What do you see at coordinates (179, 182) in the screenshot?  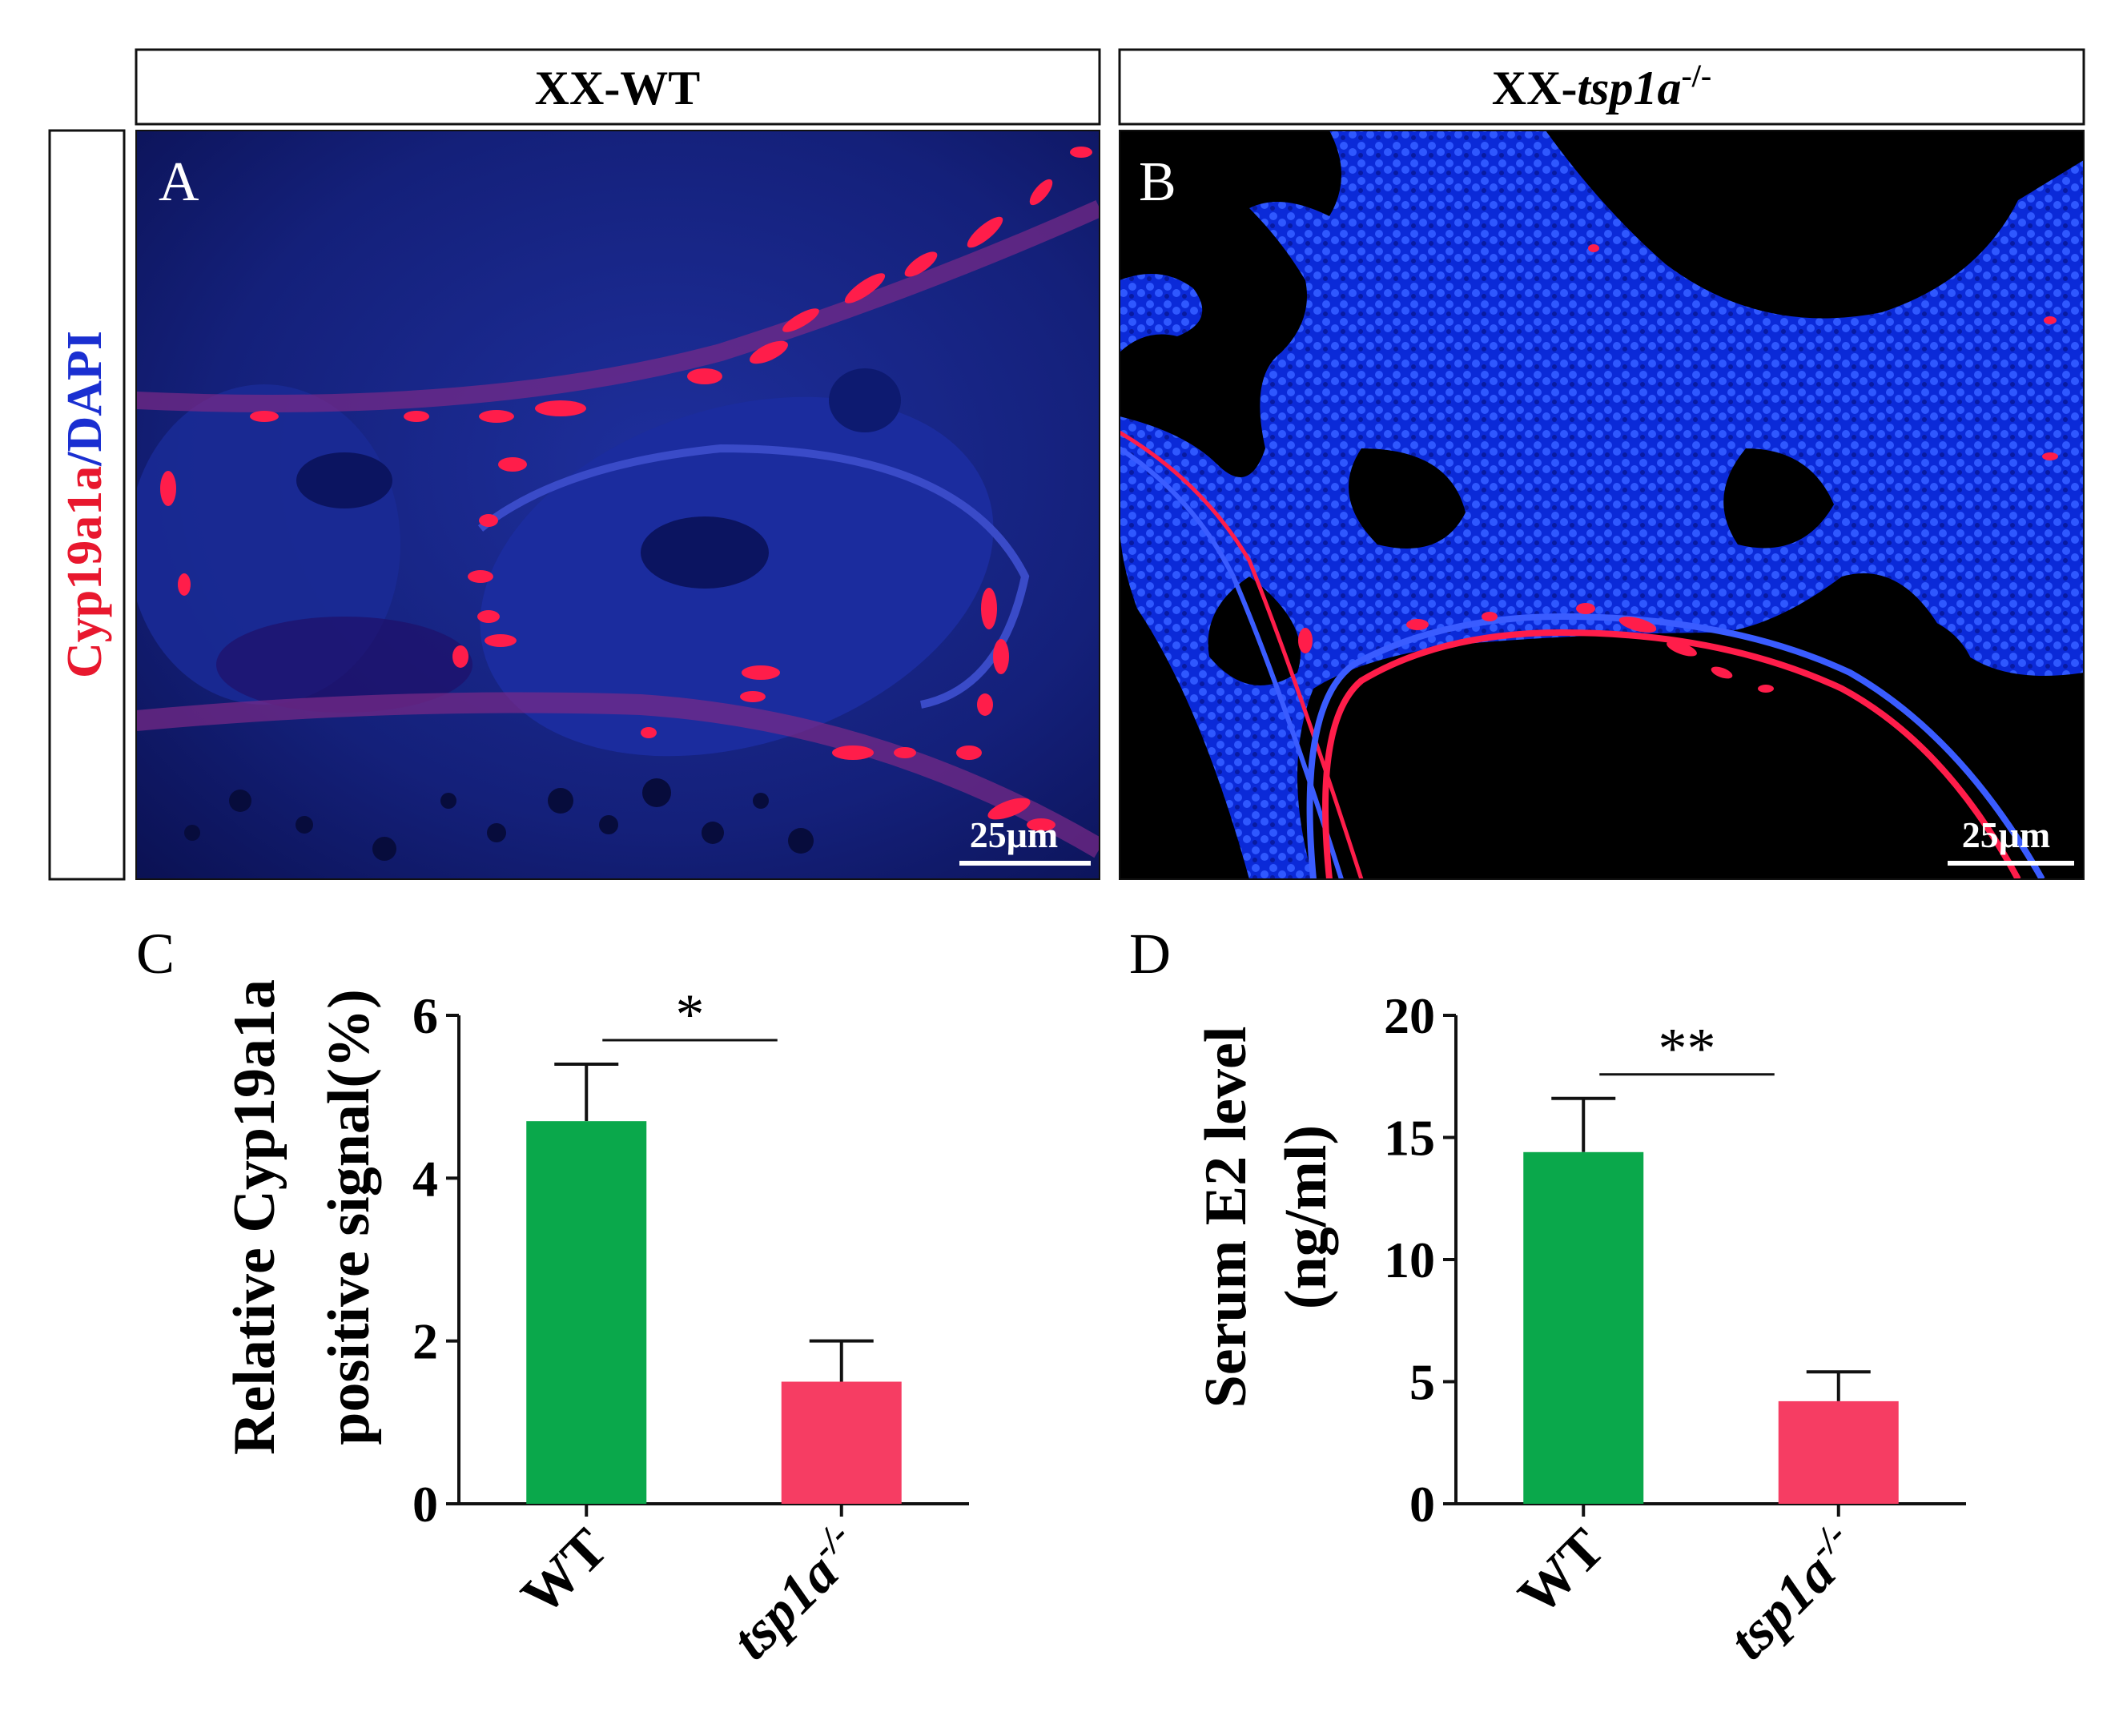 I see `panel-letter-a: A` at bounding box center [179, 182].